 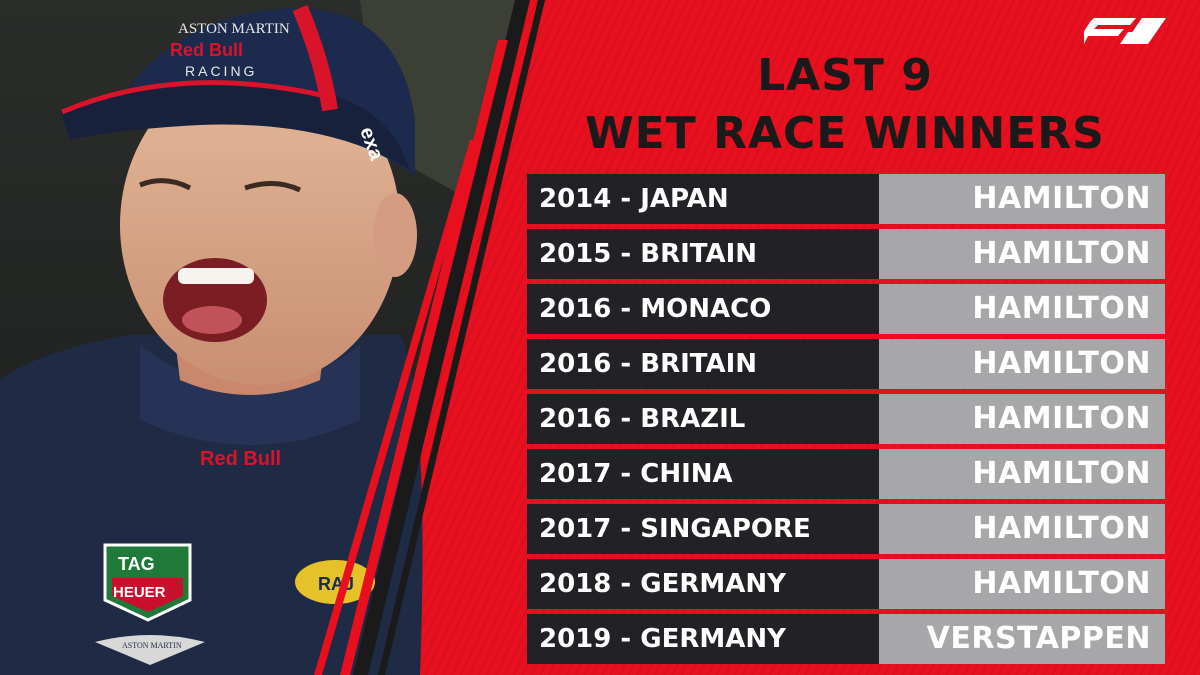 What do you see at coordinates (703, 529) in the screenshot?
I see `race-cell: 2017 - SINGAPORE` at bounding box center [703, 529].